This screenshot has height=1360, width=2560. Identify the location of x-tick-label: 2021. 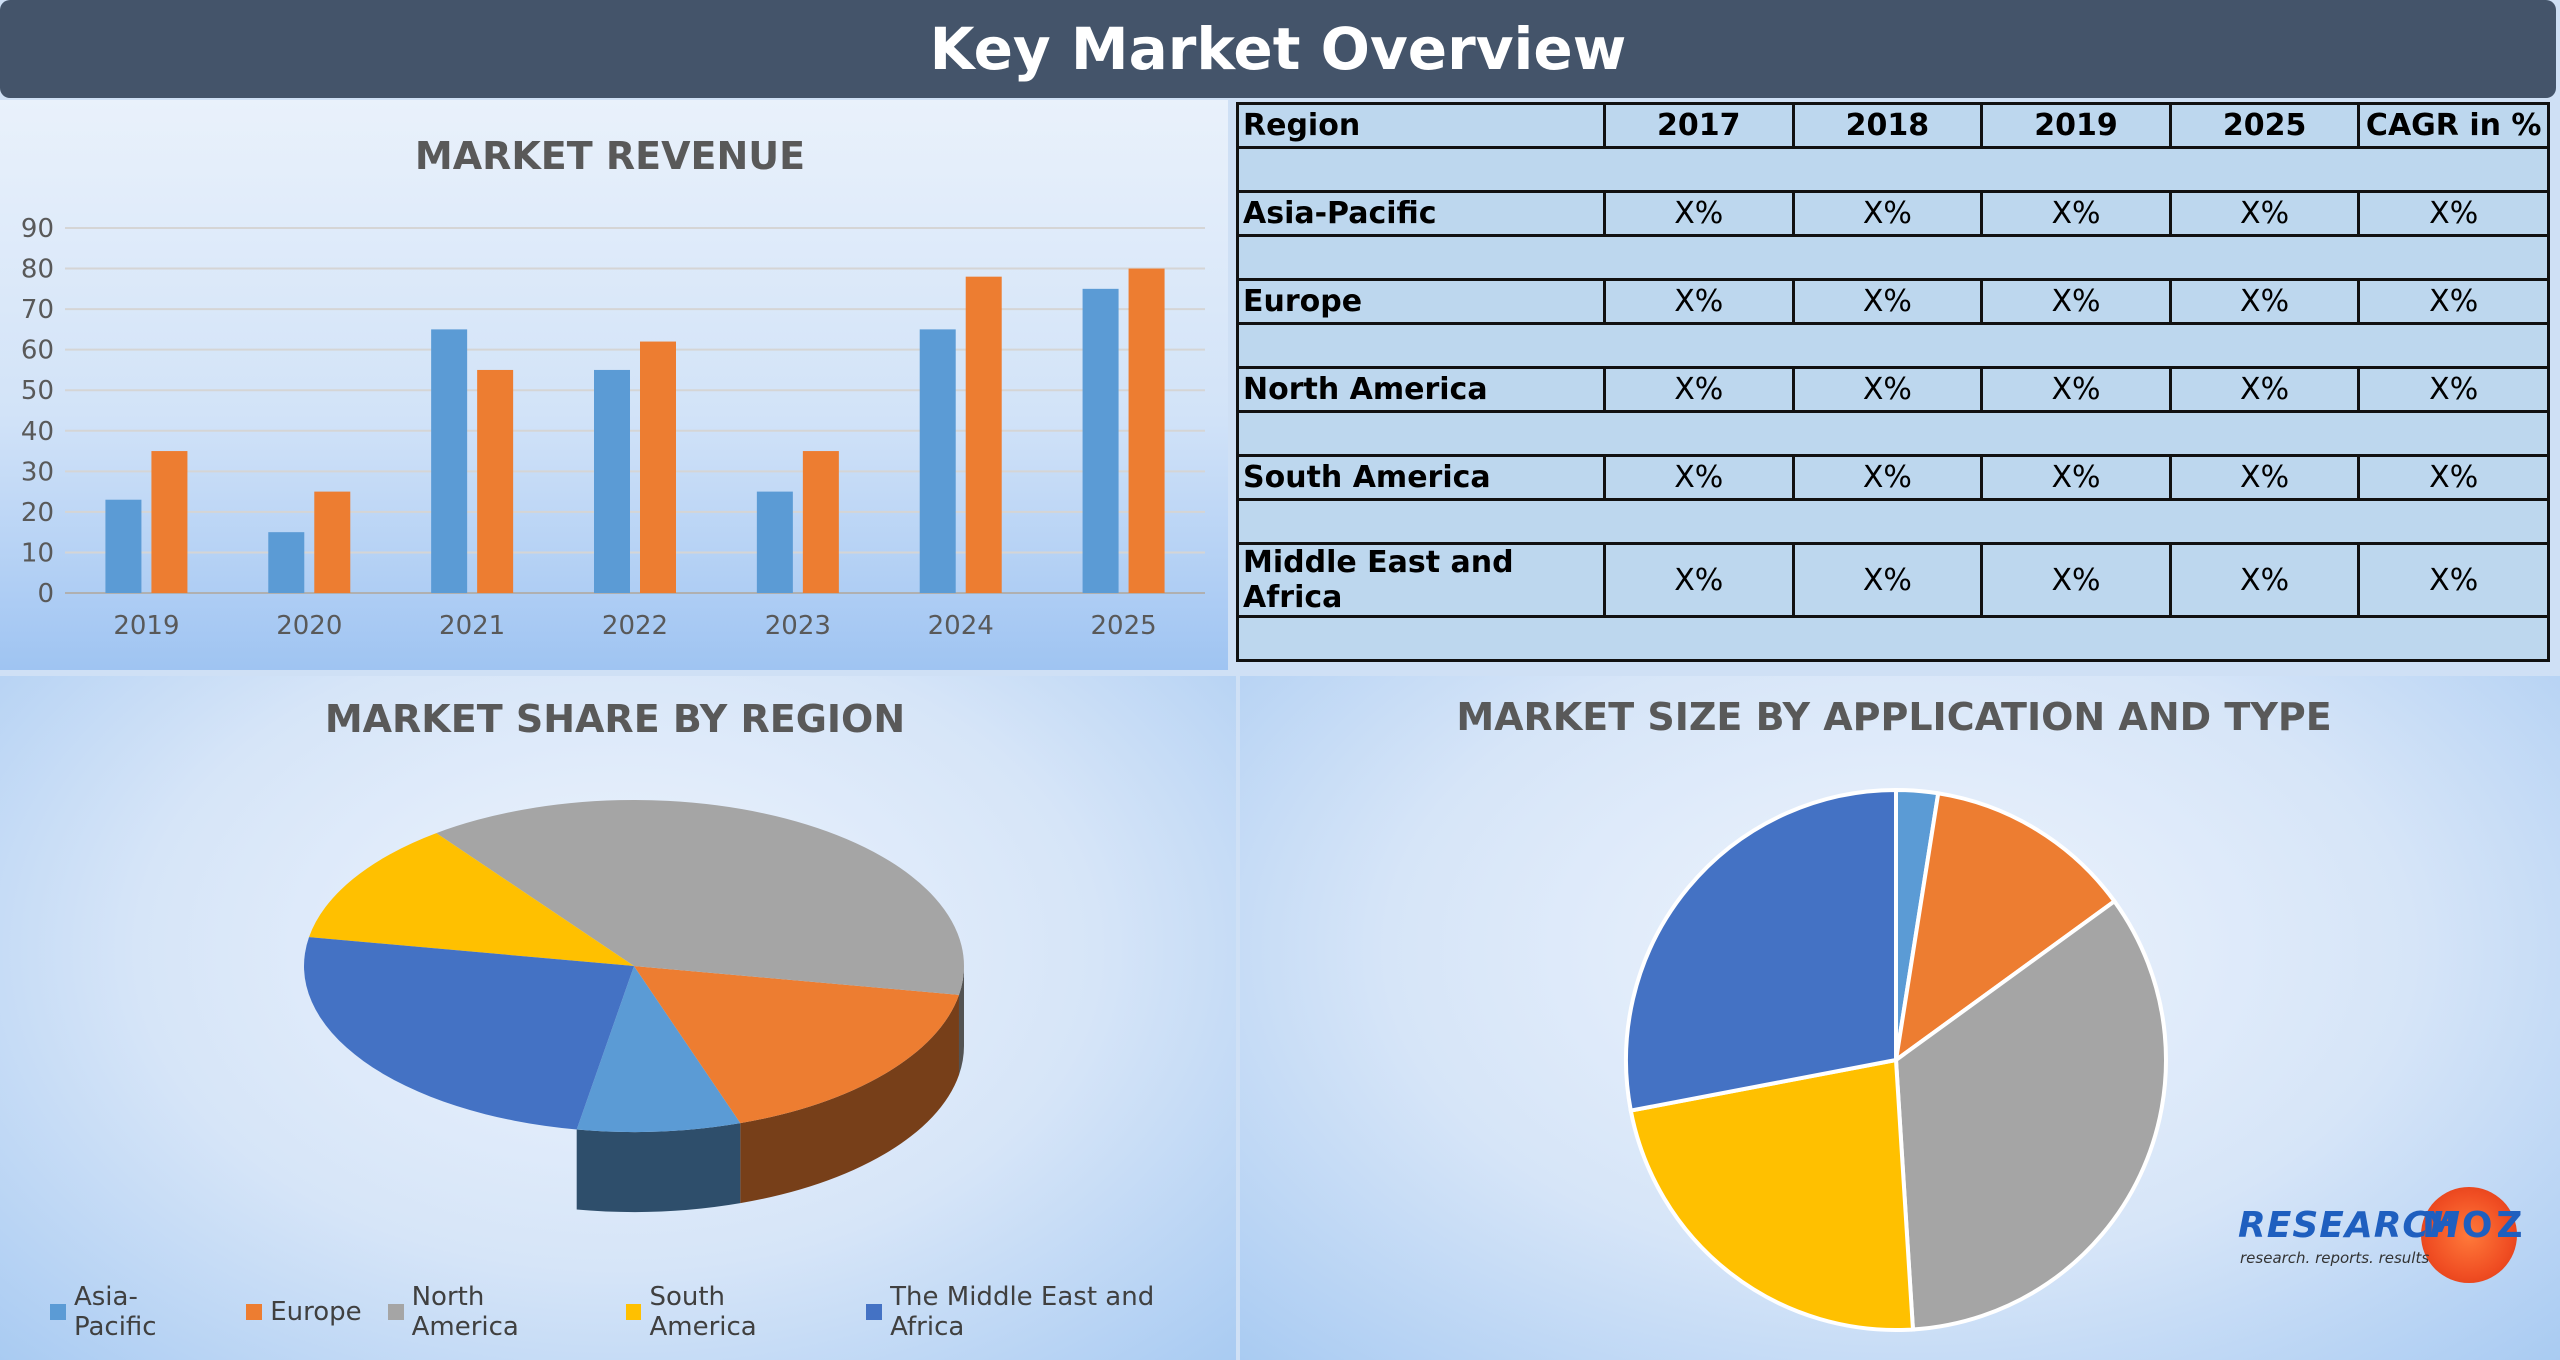
(472, 626).